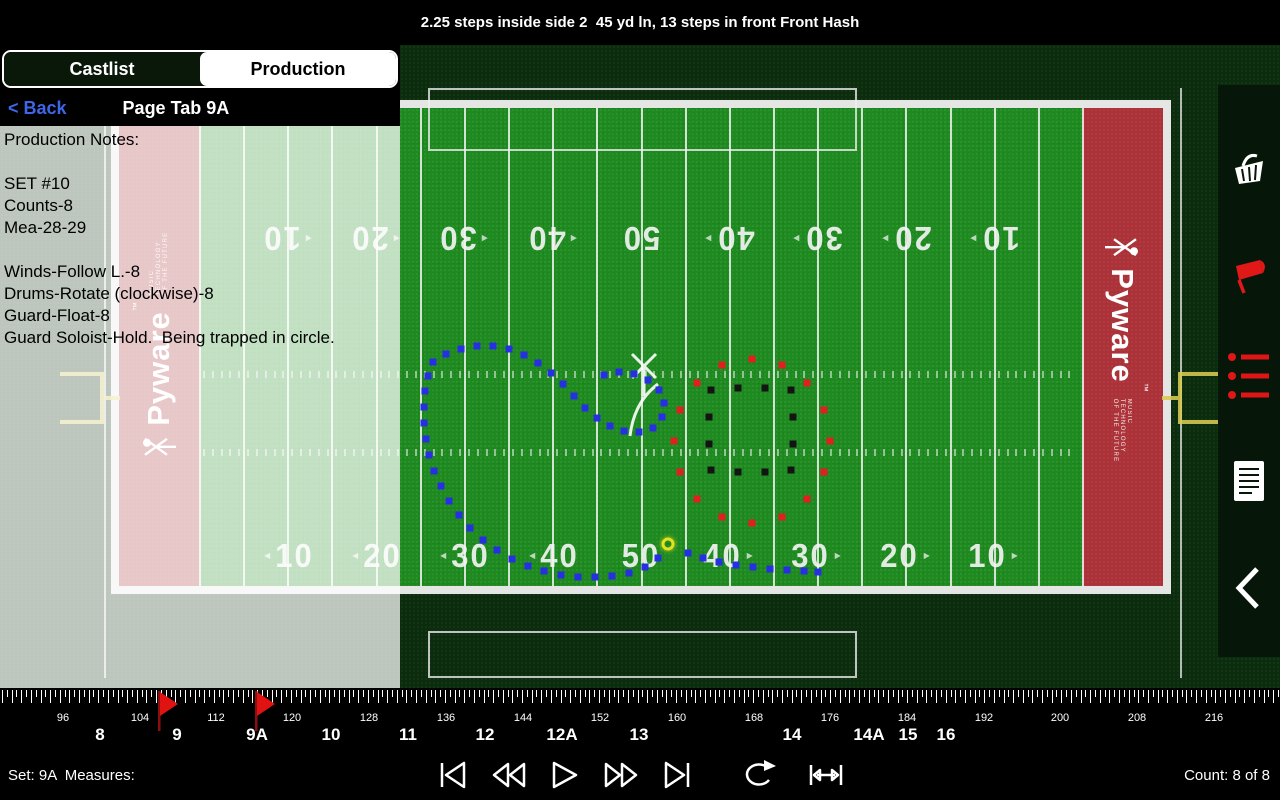  Describe the element at coordinates (668, 544) in the screenshot. I see `performer-dot-yellow` at that location.